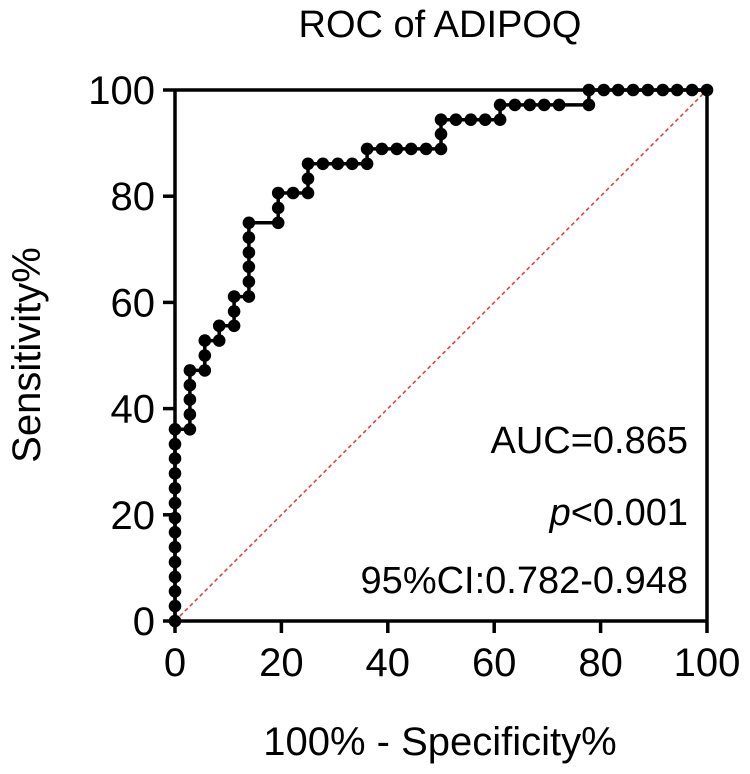  I want to click on annotations: AUC=0.865 p<0.001 95%CI:0.782-0.948, so click(524, 511).